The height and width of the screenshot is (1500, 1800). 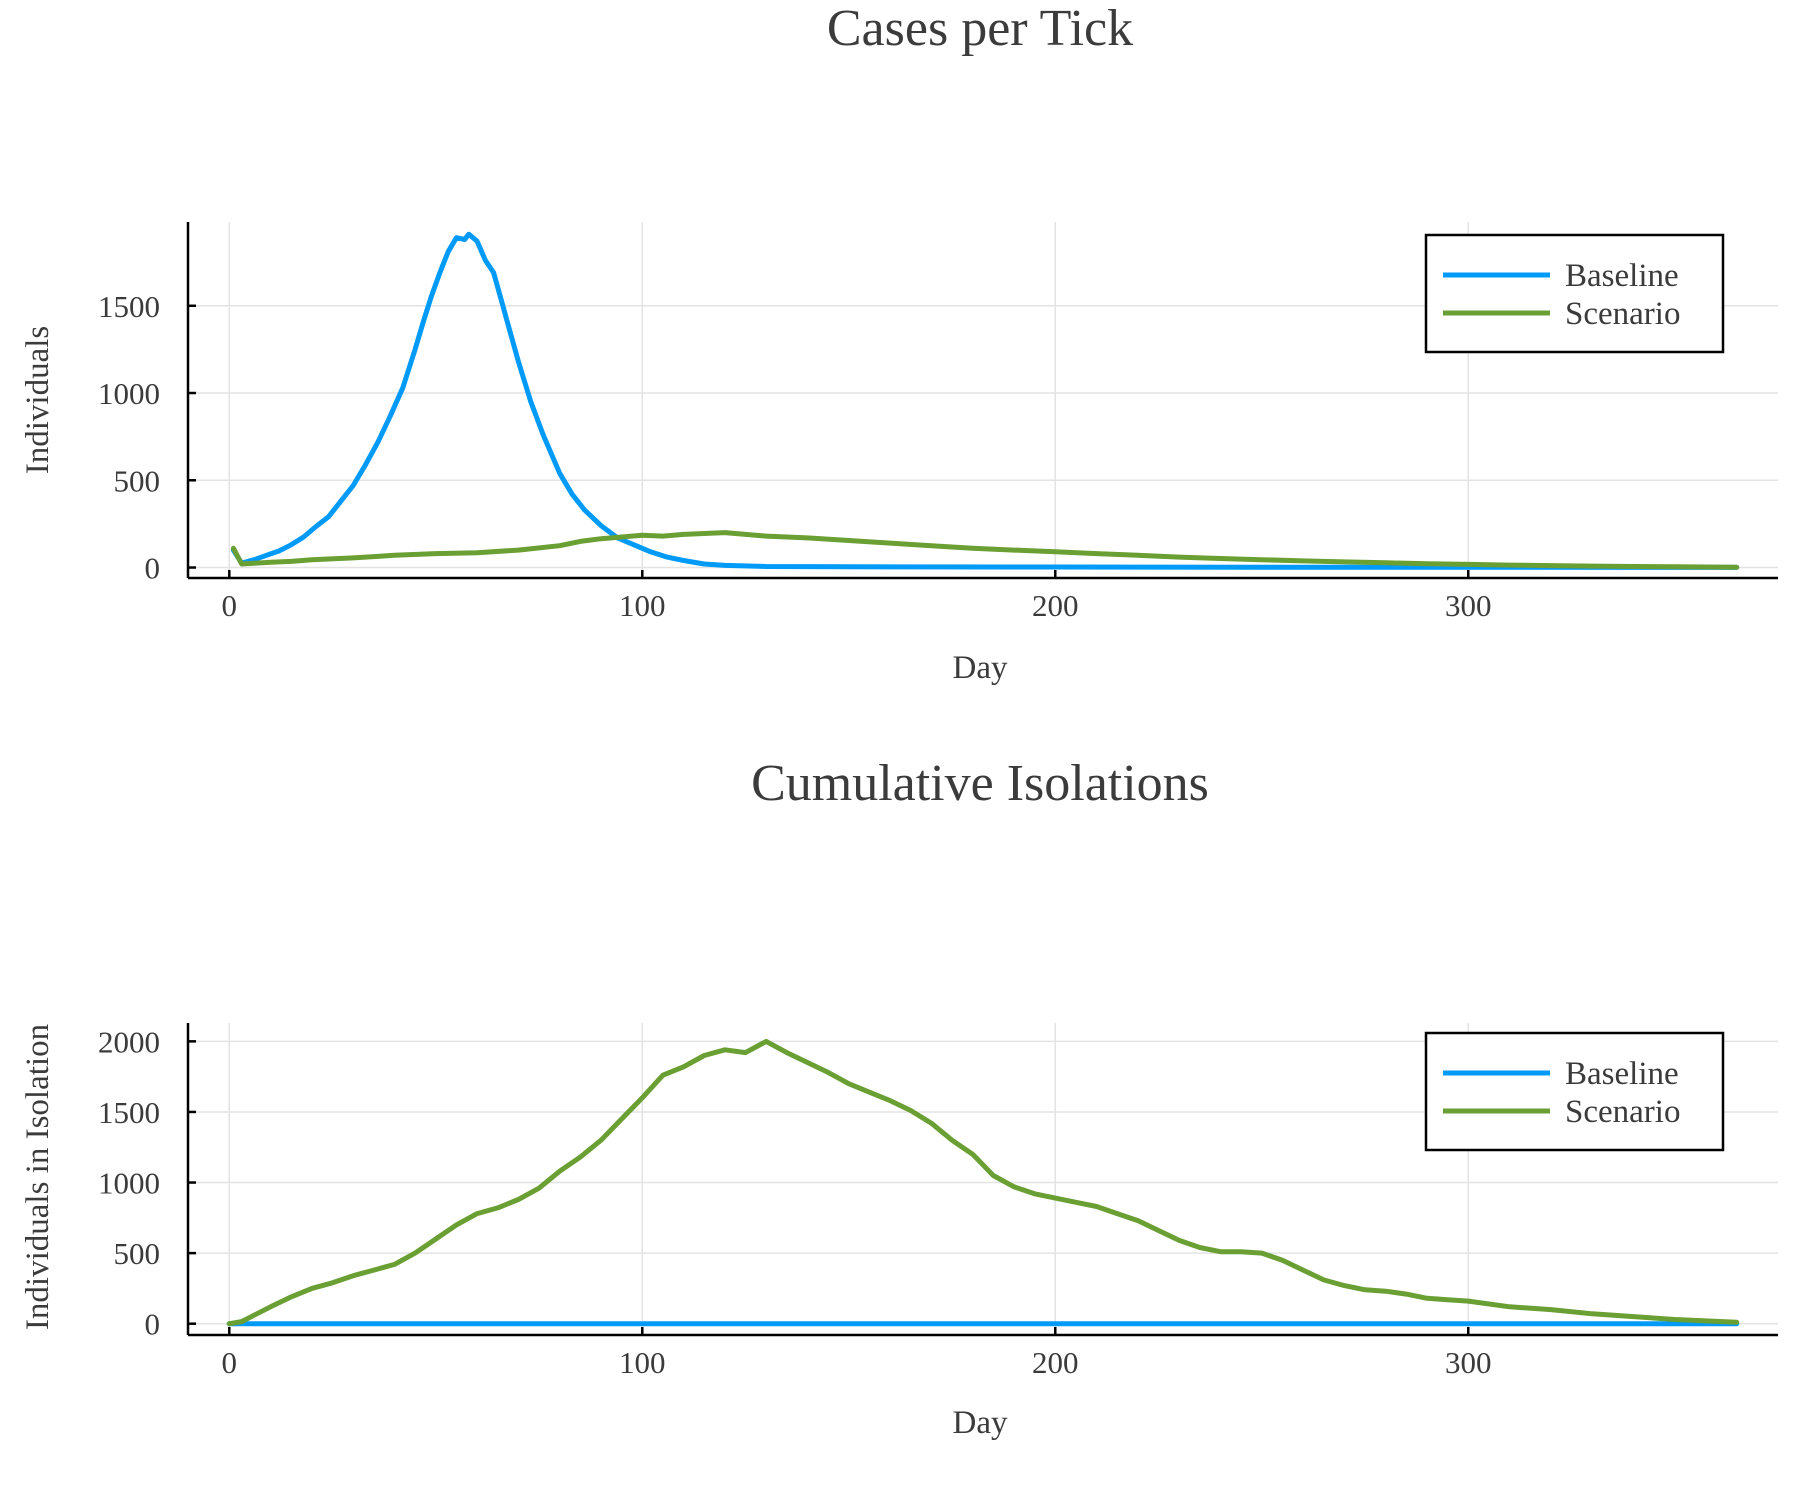 What do you see at coordinates (985, 550) in the screenshot?
I see `series-line-scenario` at bounding box center [985, 550].